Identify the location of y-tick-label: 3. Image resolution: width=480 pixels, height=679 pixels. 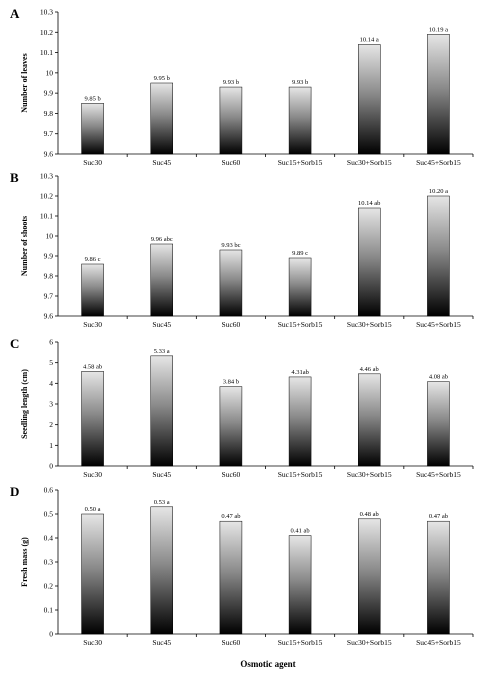
(51, 404).